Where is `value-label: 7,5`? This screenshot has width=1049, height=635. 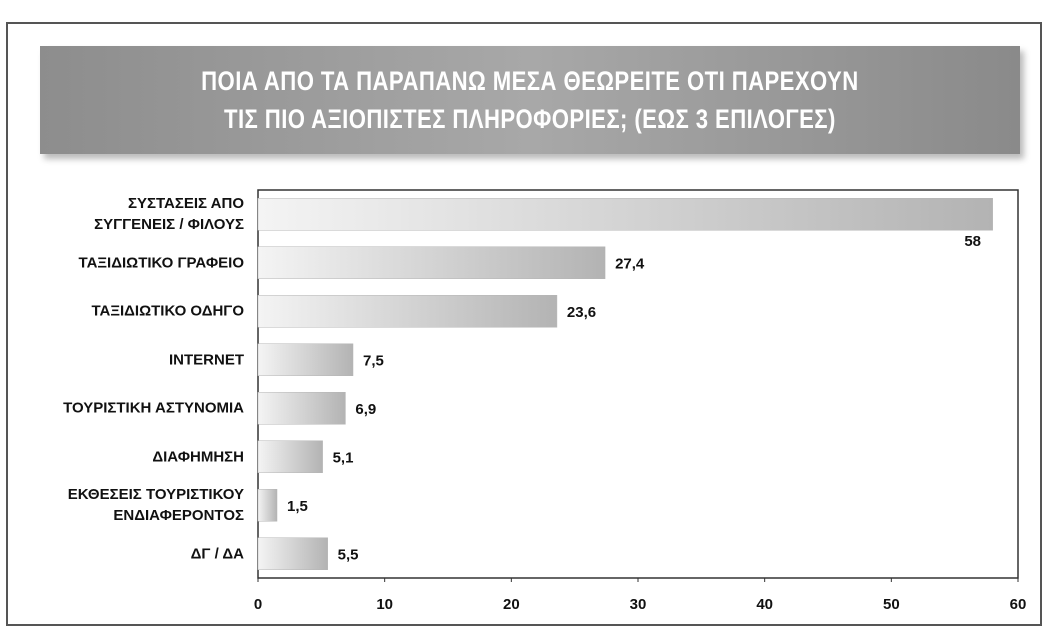 value-label: 7,5 is located at coordinates (373, 361).